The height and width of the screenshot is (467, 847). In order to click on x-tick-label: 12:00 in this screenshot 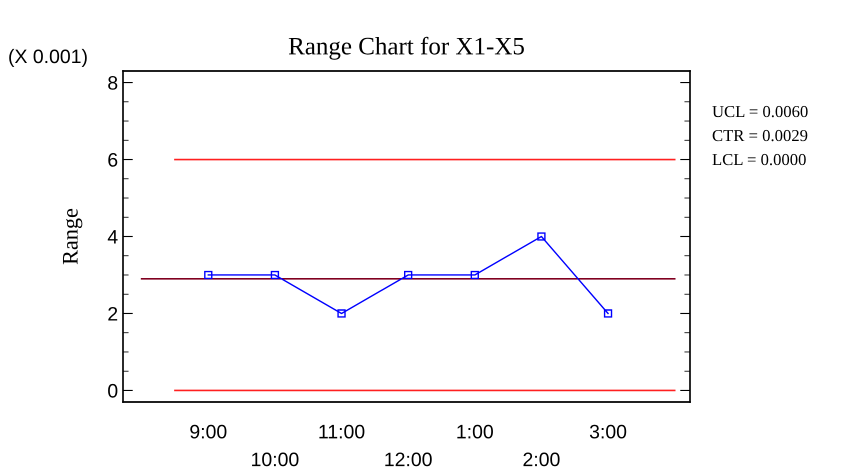, I will do `click(408, 459)`.